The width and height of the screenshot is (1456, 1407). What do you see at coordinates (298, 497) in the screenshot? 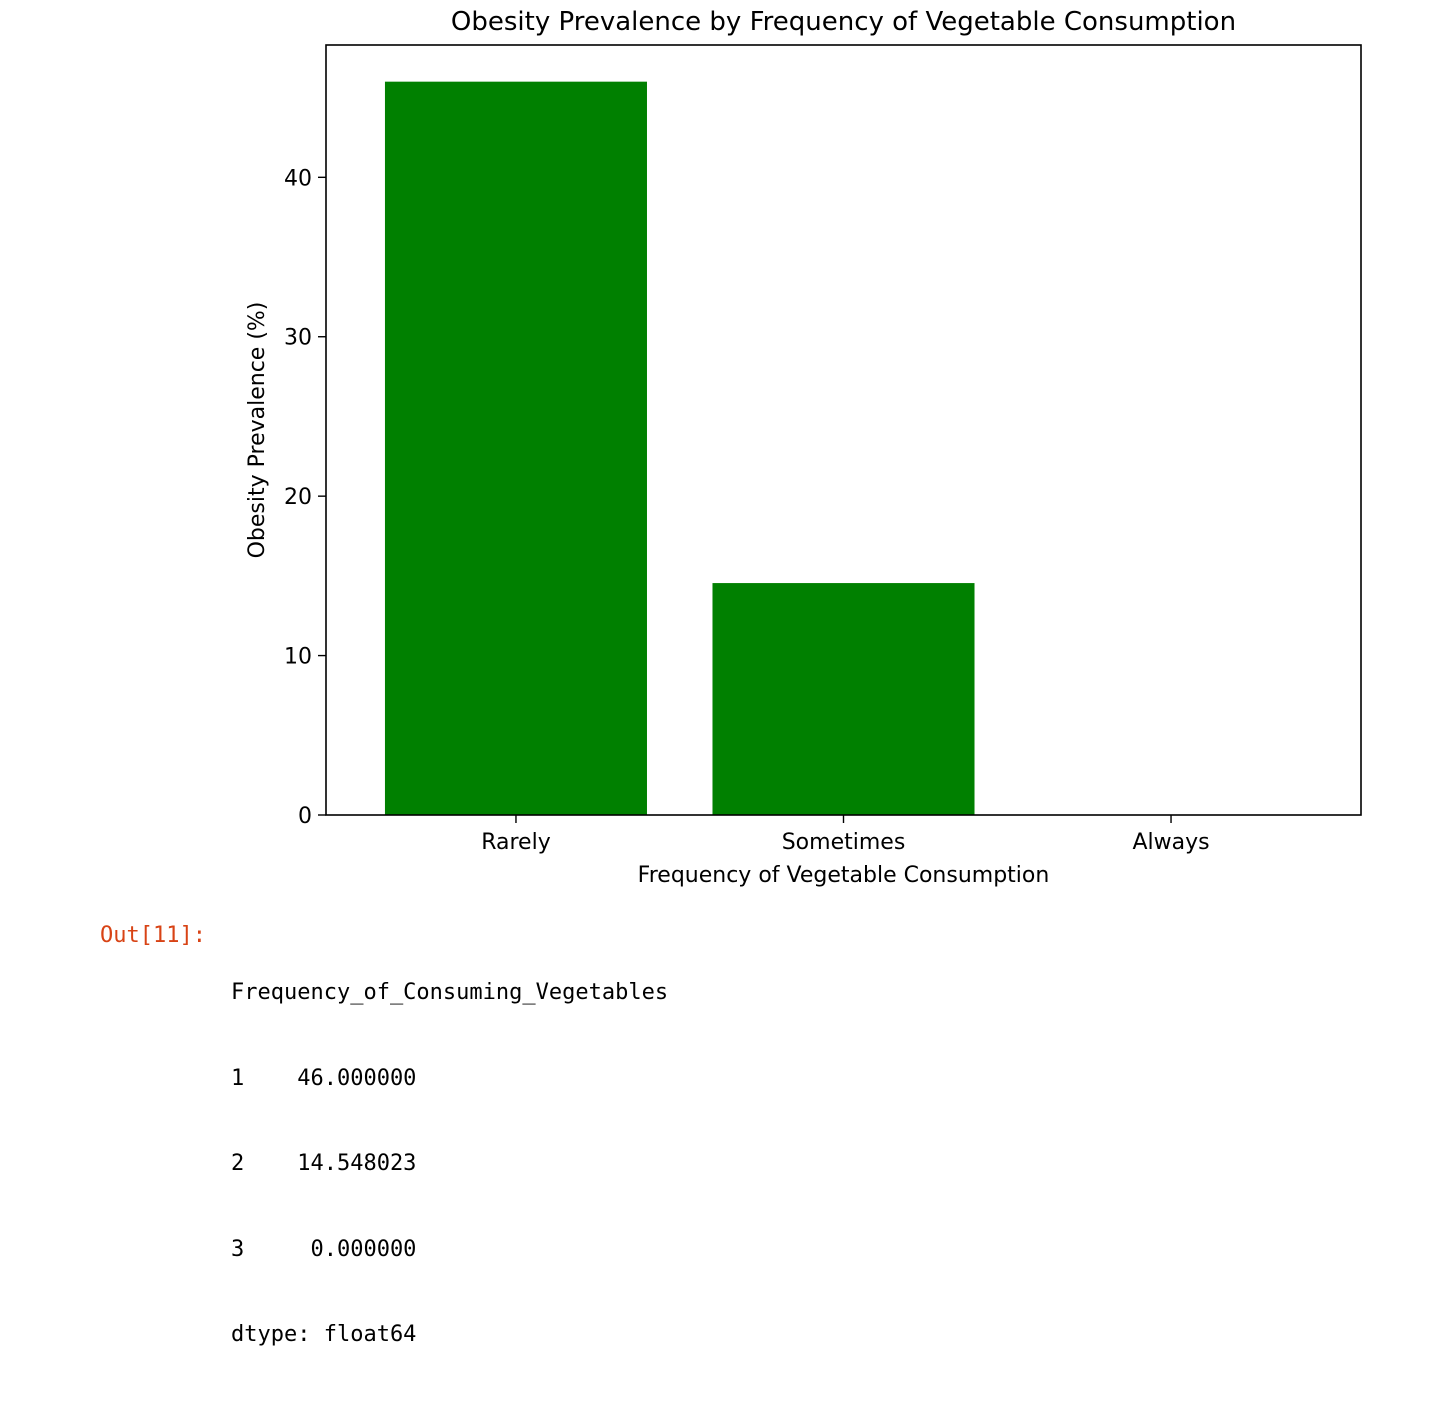
I see `y-tick-label: 20` at bounding box center [298, 497].